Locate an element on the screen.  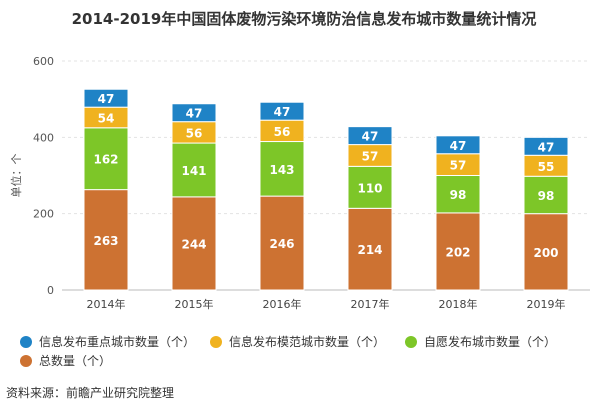
data-label: 214 is located at coordinates (369, 250).